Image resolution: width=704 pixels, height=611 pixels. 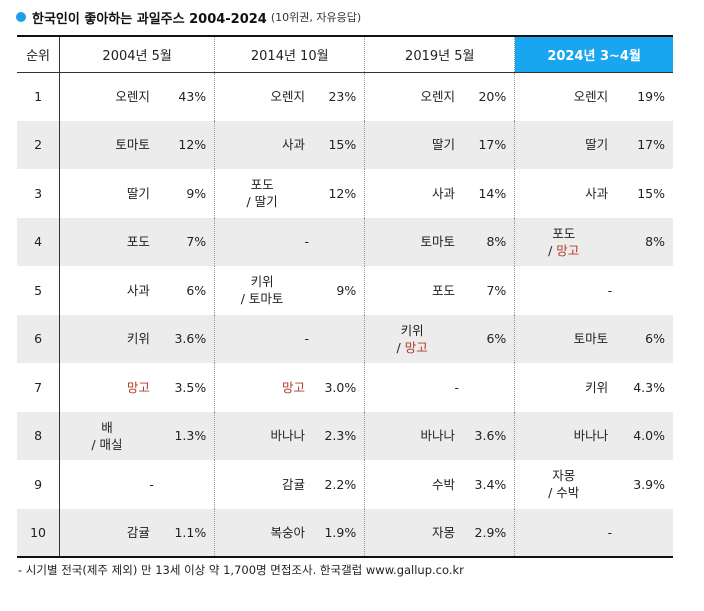 I want to click on fruit-name: / 토마토, so click(x=262, y=299).